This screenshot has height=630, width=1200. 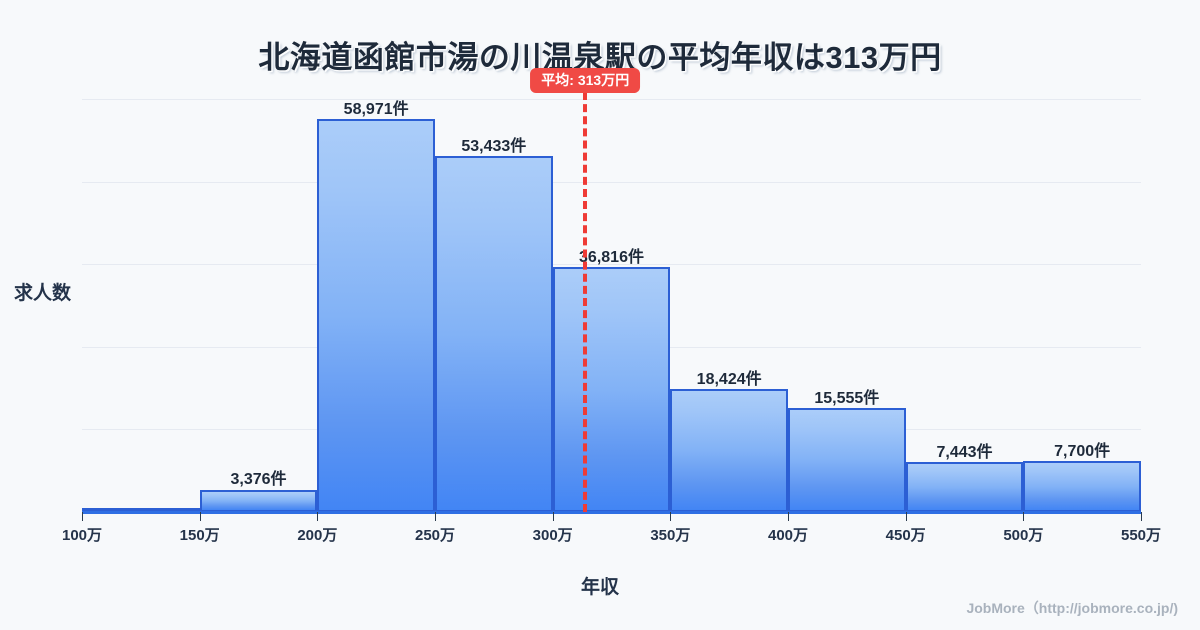 What do you see at coordinates (788, 535) in the screenshot?
I see `x-tick-label: 400万` at bounding box center [788, 535].